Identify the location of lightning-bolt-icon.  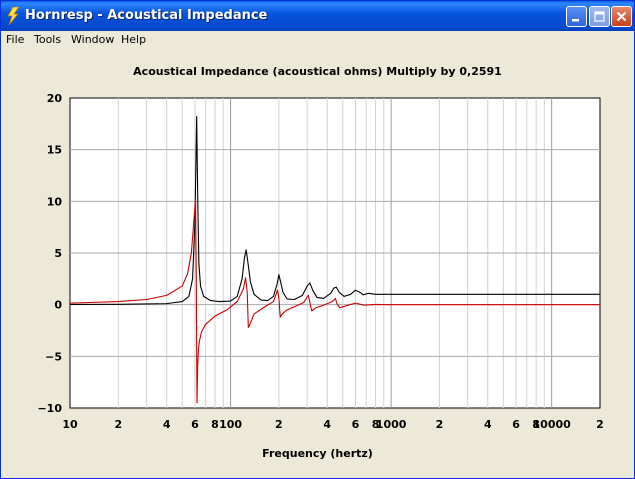
(13, 16).